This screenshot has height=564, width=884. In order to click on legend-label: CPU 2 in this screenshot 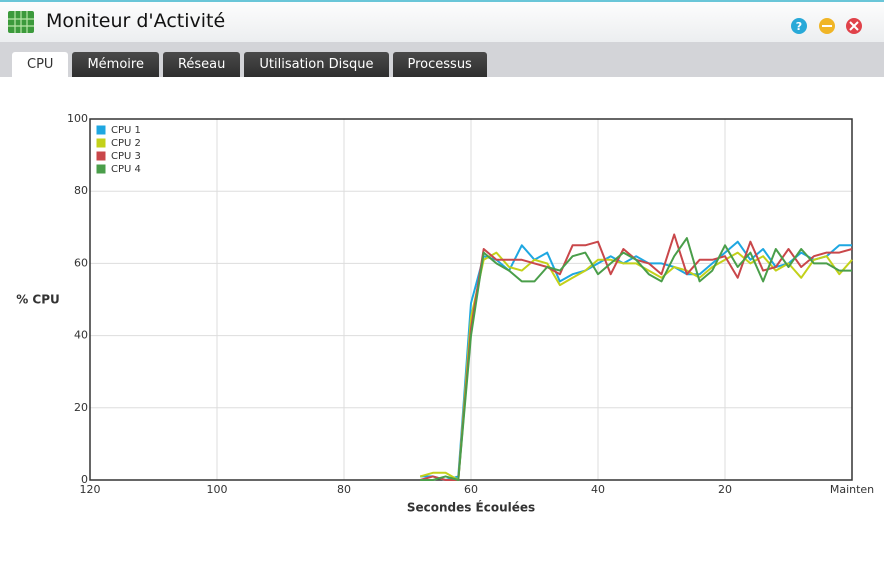, I will do `click(126, 143)`.